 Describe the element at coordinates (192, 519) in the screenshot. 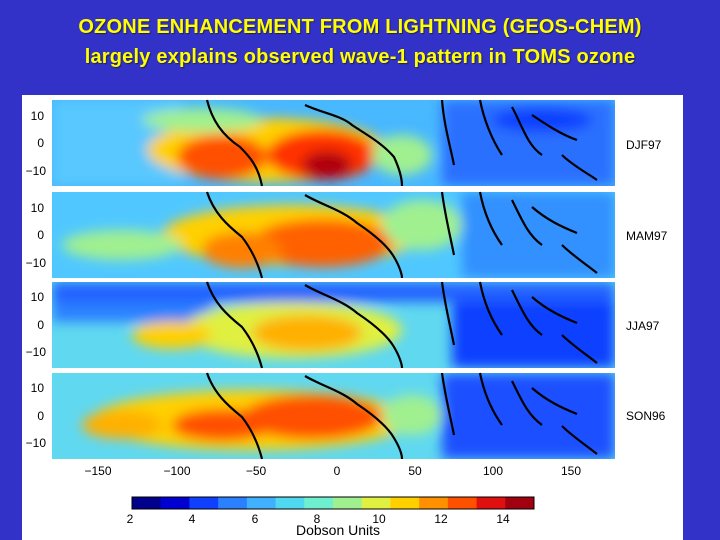

I see `colorbar-tick: 4` at that location.